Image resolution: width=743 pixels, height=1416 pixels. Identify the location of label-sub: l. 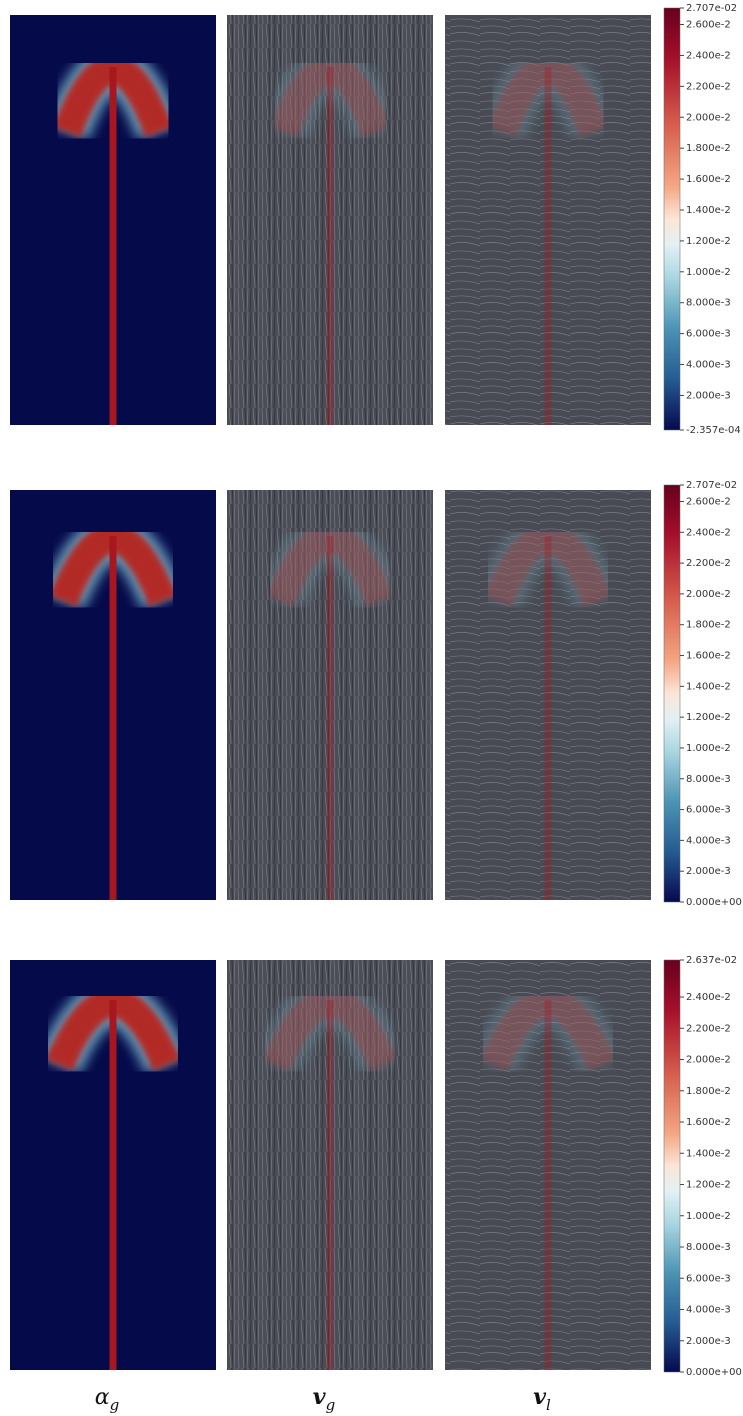
(548, 1405).